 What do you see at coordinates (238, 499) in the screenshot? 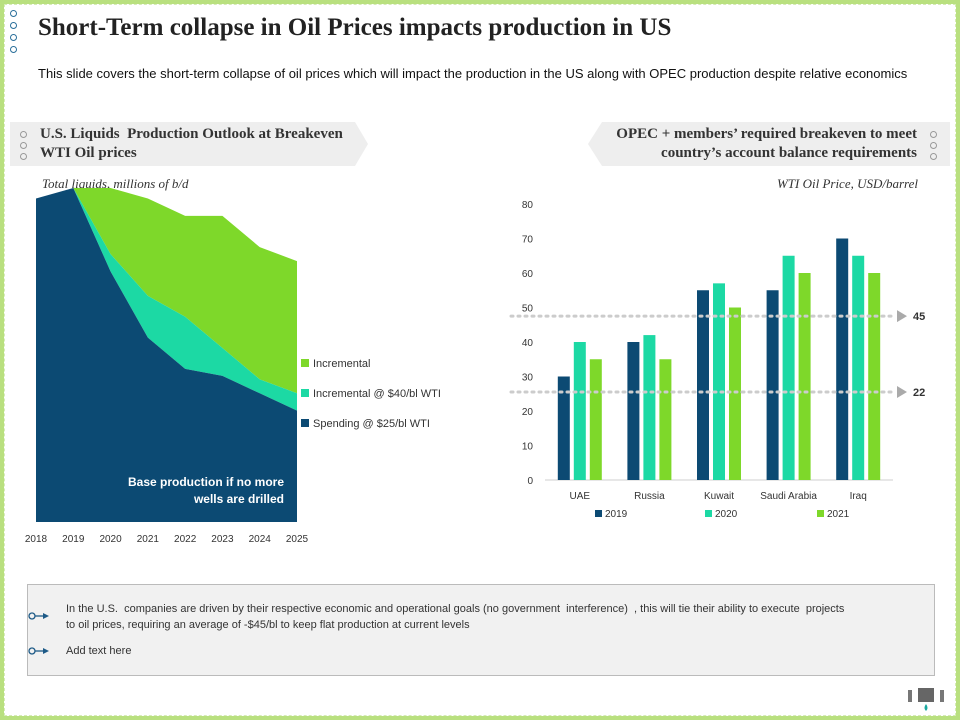
I see `base-note-line2: wells are drilled` at bounding box center [238, 499].